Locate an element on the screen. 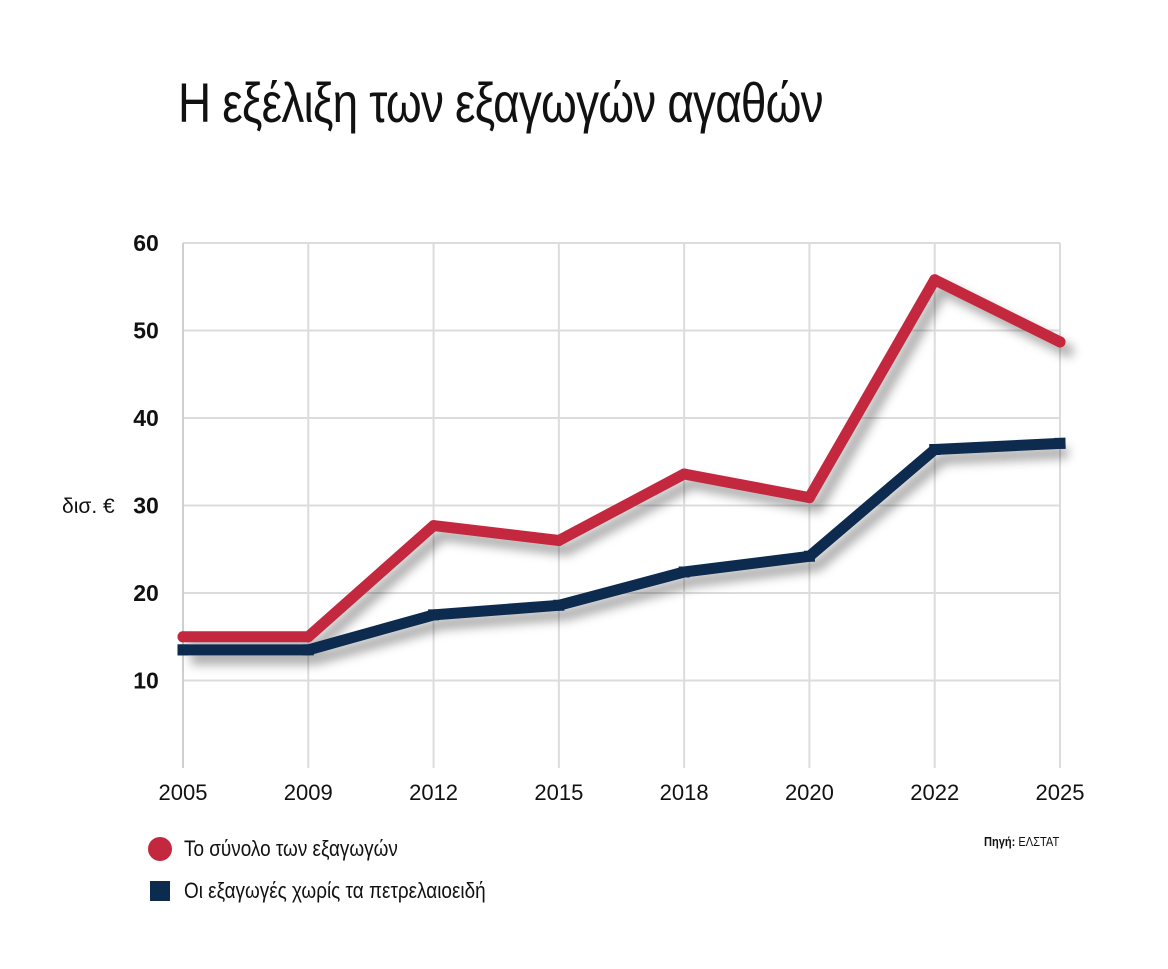 This screenshot has height=969, width=1168. x-tick-label: 2005 is located at coordinates (183, 792).